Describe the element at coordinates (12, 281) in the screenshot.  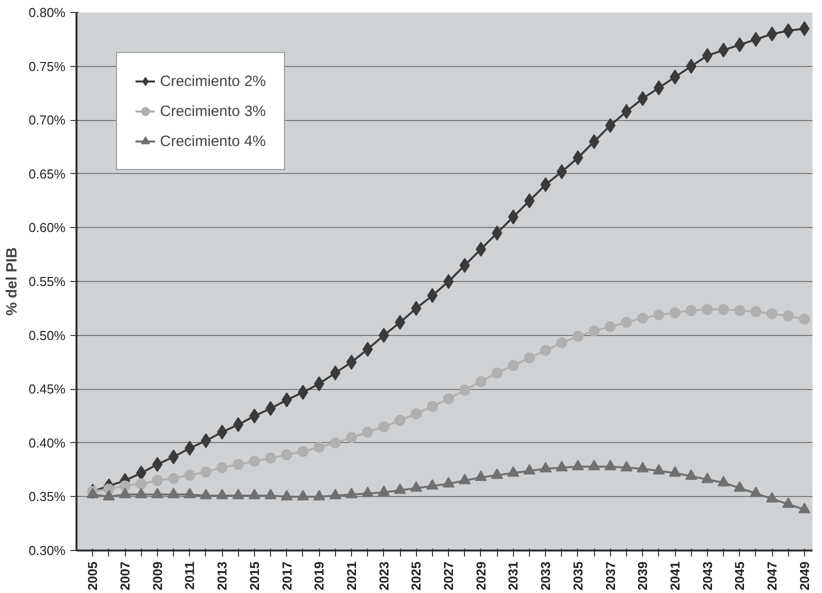
I see `y-axis-title: % del PIB` at that location.